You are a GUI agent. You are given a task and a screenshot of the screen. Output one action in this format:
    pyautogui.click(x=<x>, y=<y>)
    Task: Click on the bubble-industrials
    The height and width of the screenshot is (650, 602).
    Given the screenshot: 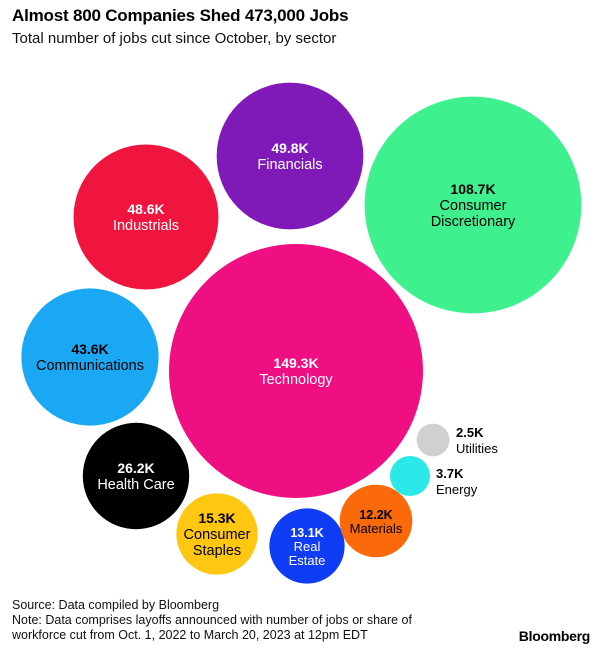 What is the action you would take?
    pyautogui.click(x=146, y=217)
    